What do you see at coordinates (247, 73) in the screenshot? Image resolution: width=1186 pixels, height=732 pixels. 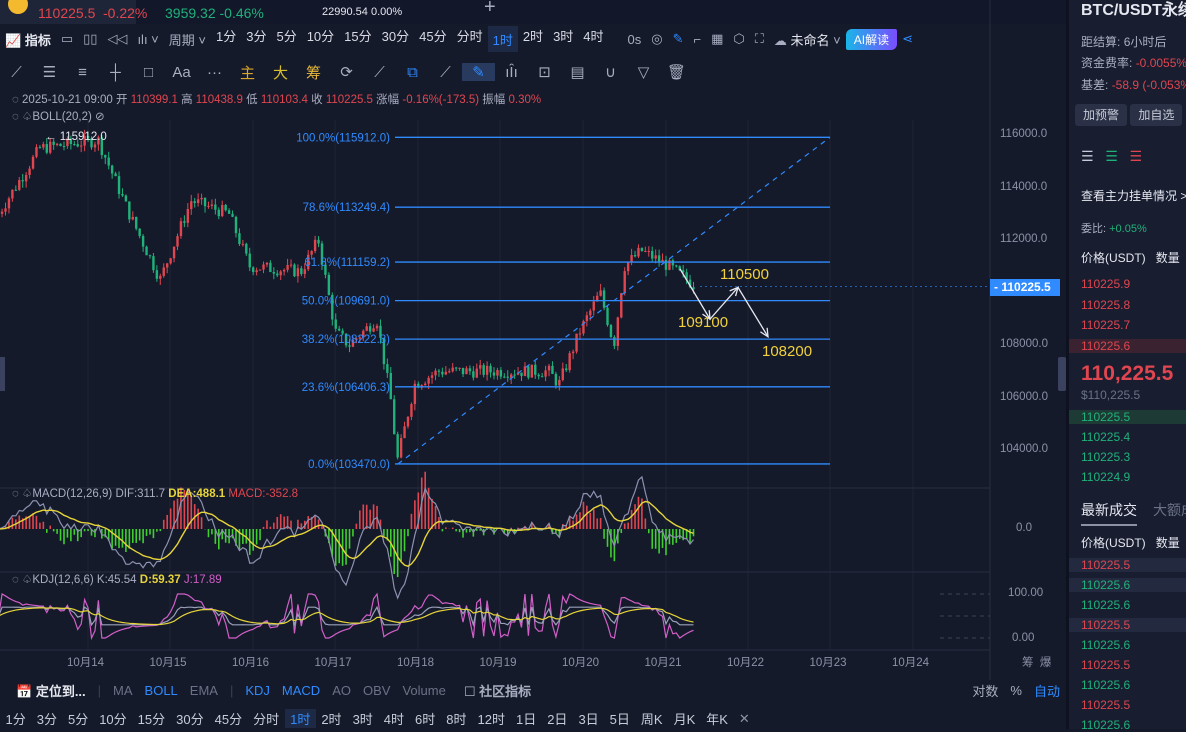 I see `main-force-tool: 主` at bounding box center [247, 73].